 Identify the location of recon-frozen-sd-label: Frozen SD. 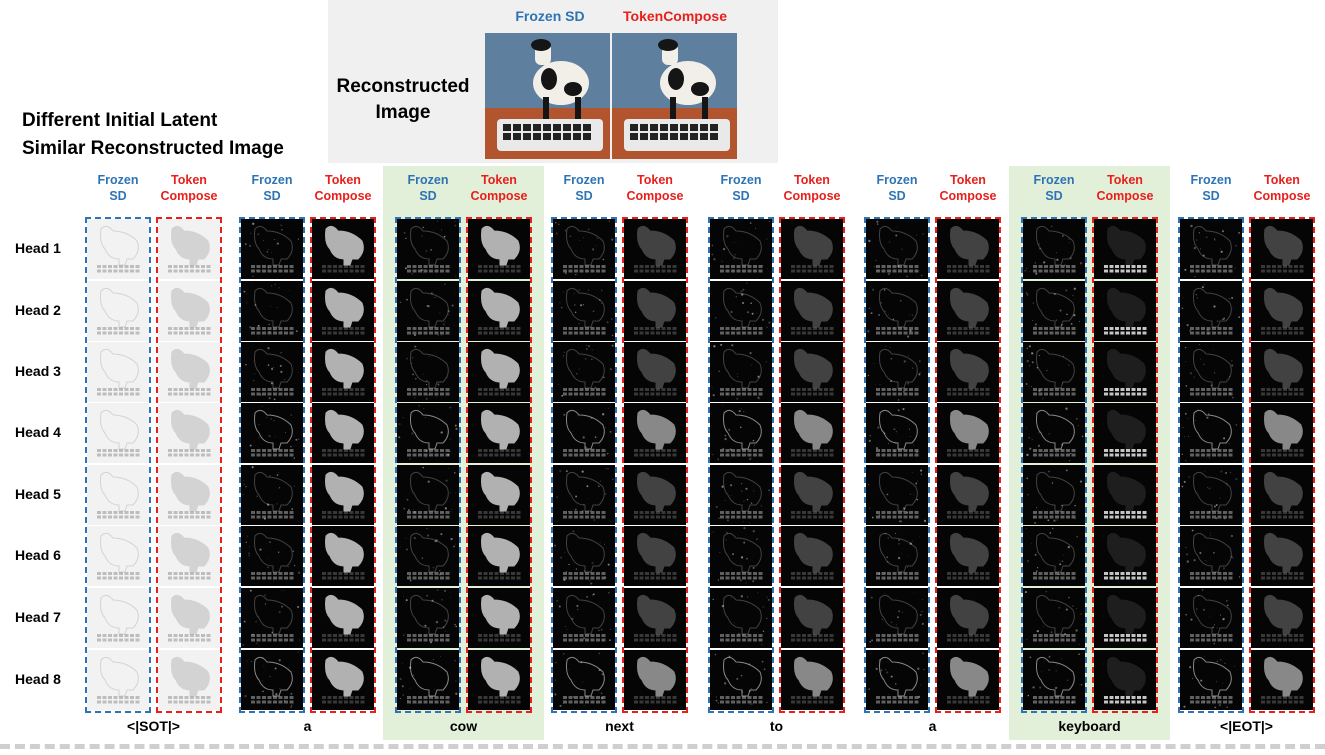
(550, 16).